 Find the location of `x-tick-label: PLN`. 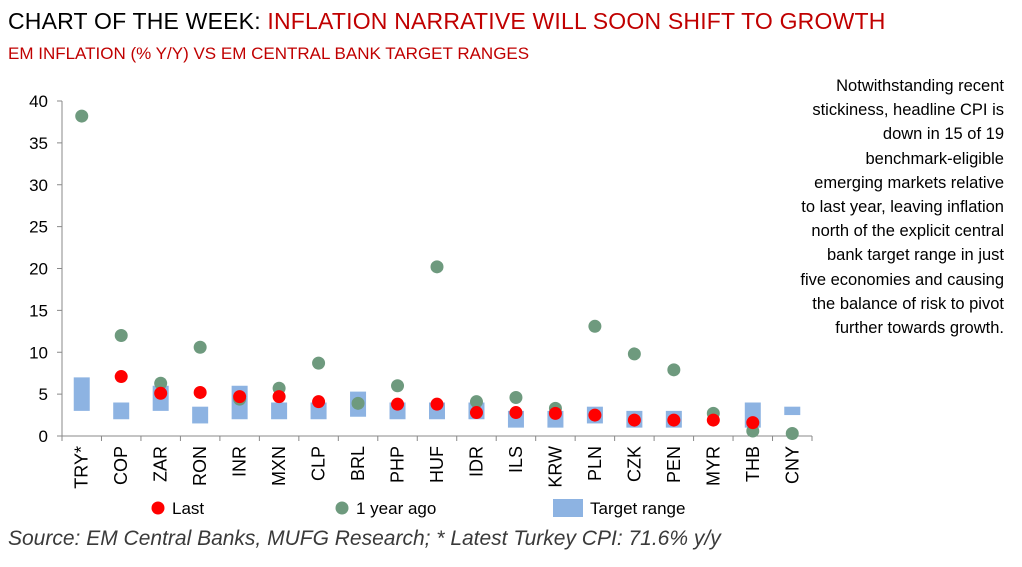

x-tick-label: PLN is located at coordinates (595, 463).